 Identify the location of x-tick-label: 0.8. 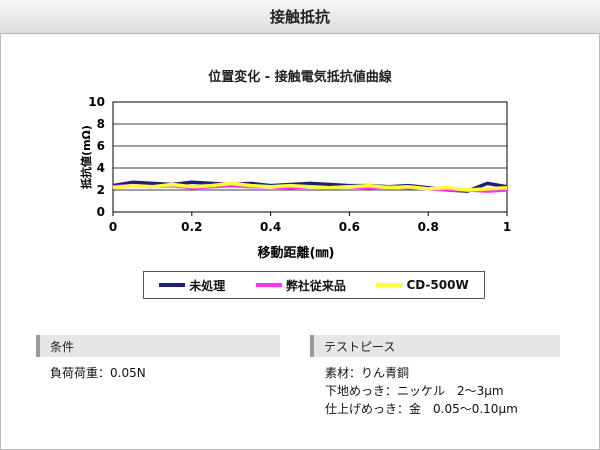
(428, 227).